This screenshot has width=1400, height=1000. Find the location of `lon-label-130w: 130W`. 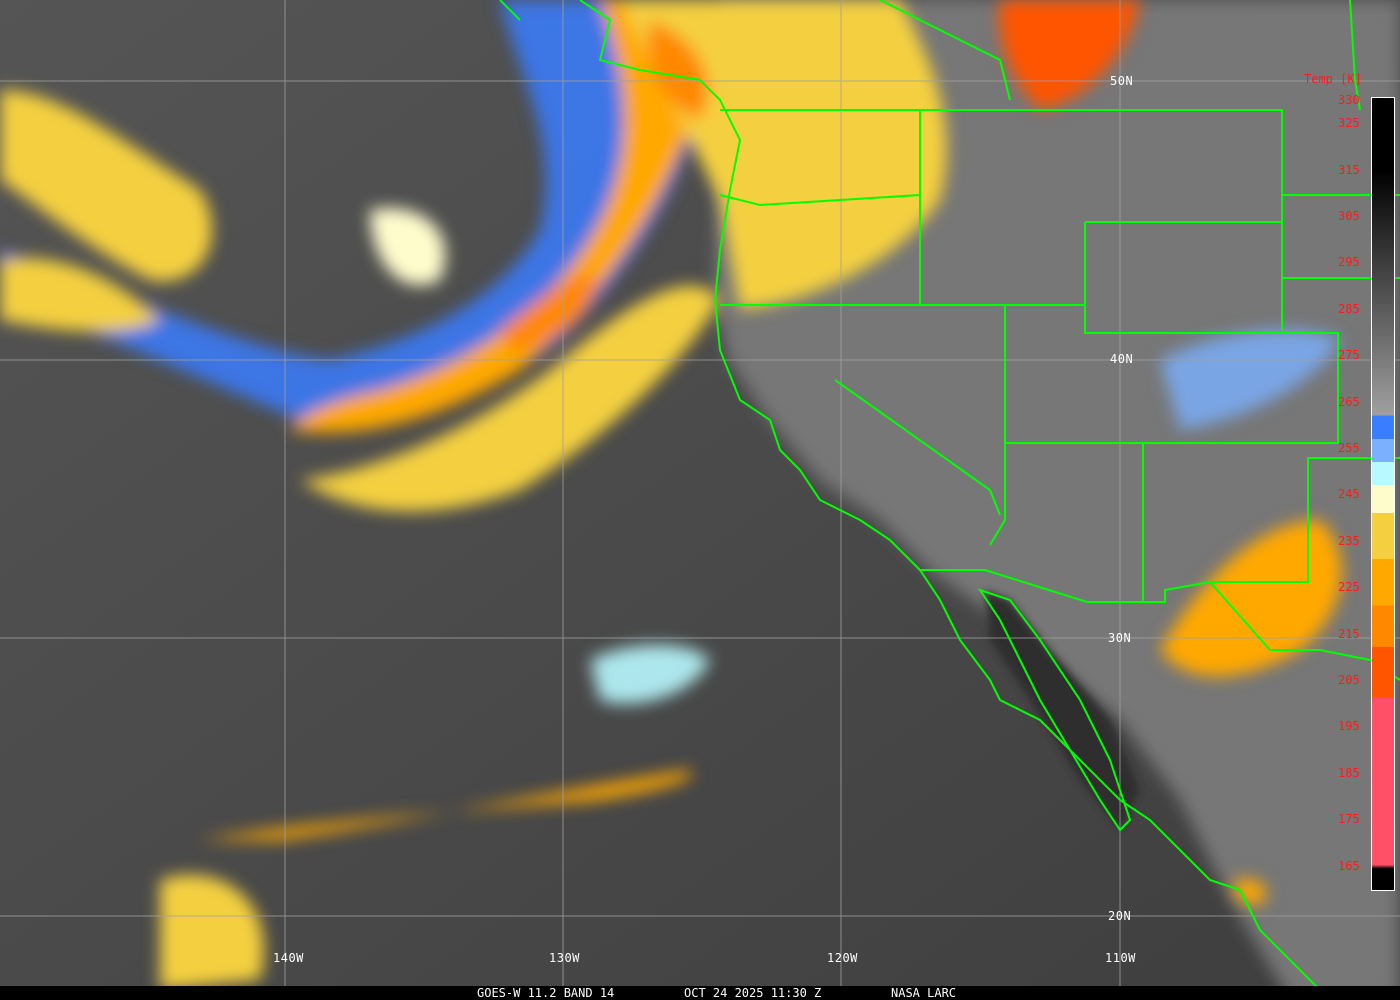

lon-label-130w: 130W is located at coordinates (564, 958).